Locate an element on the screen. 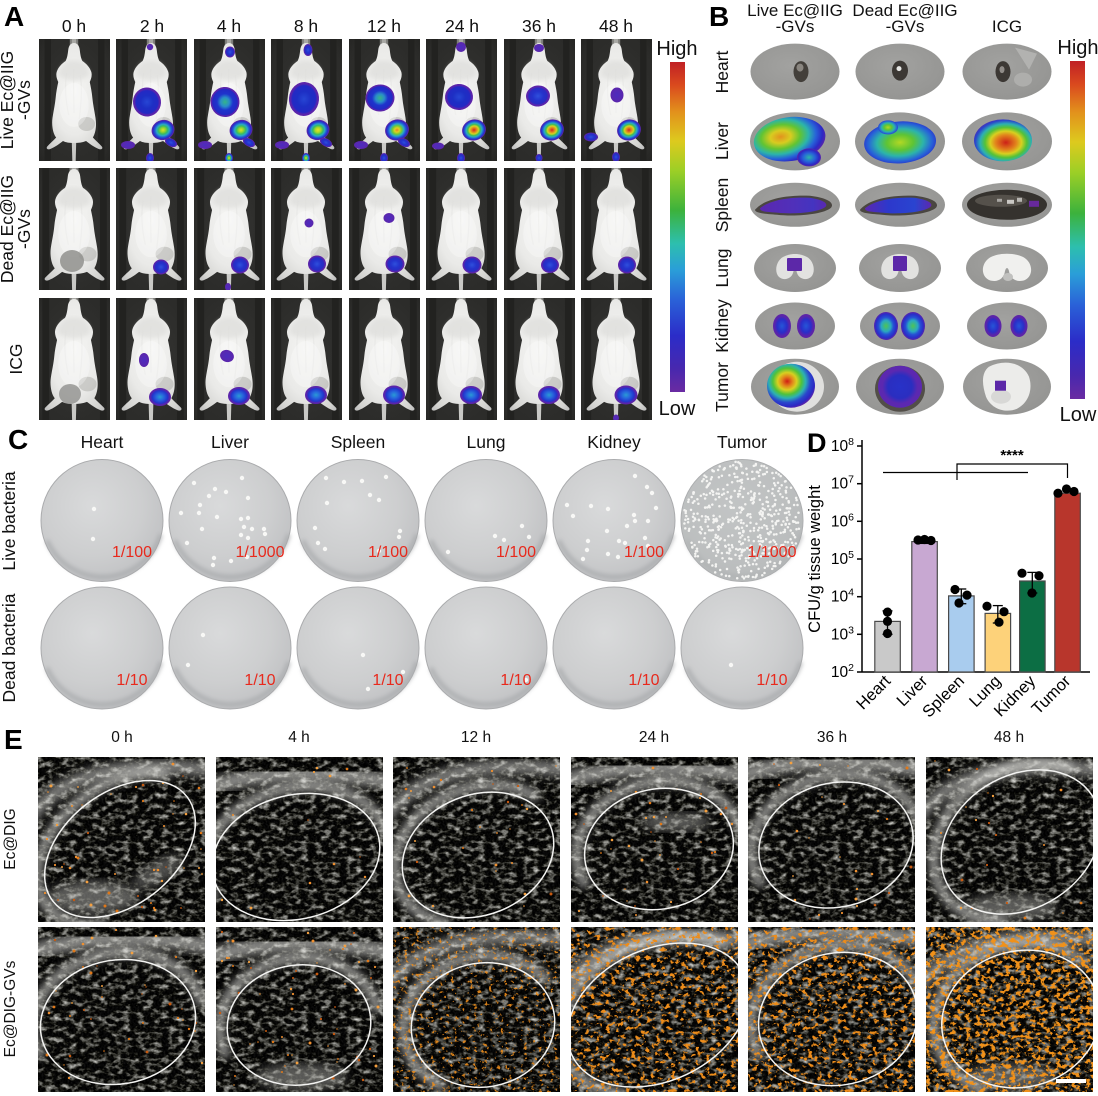  svg-text: Ec@DIG-GVs is located at coordinates (10, 1008).